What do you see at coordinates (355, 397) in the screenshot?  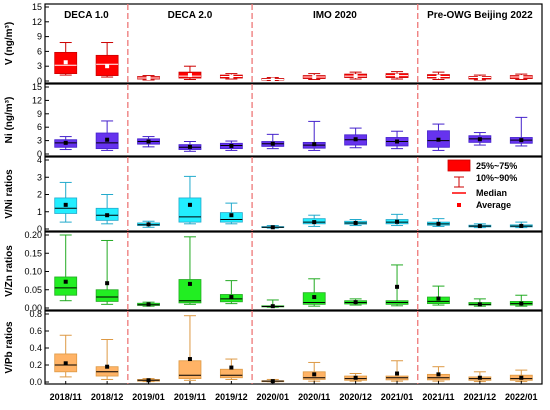 I see `x-tick-label: 2020/12` at bounding box center [355, 397].